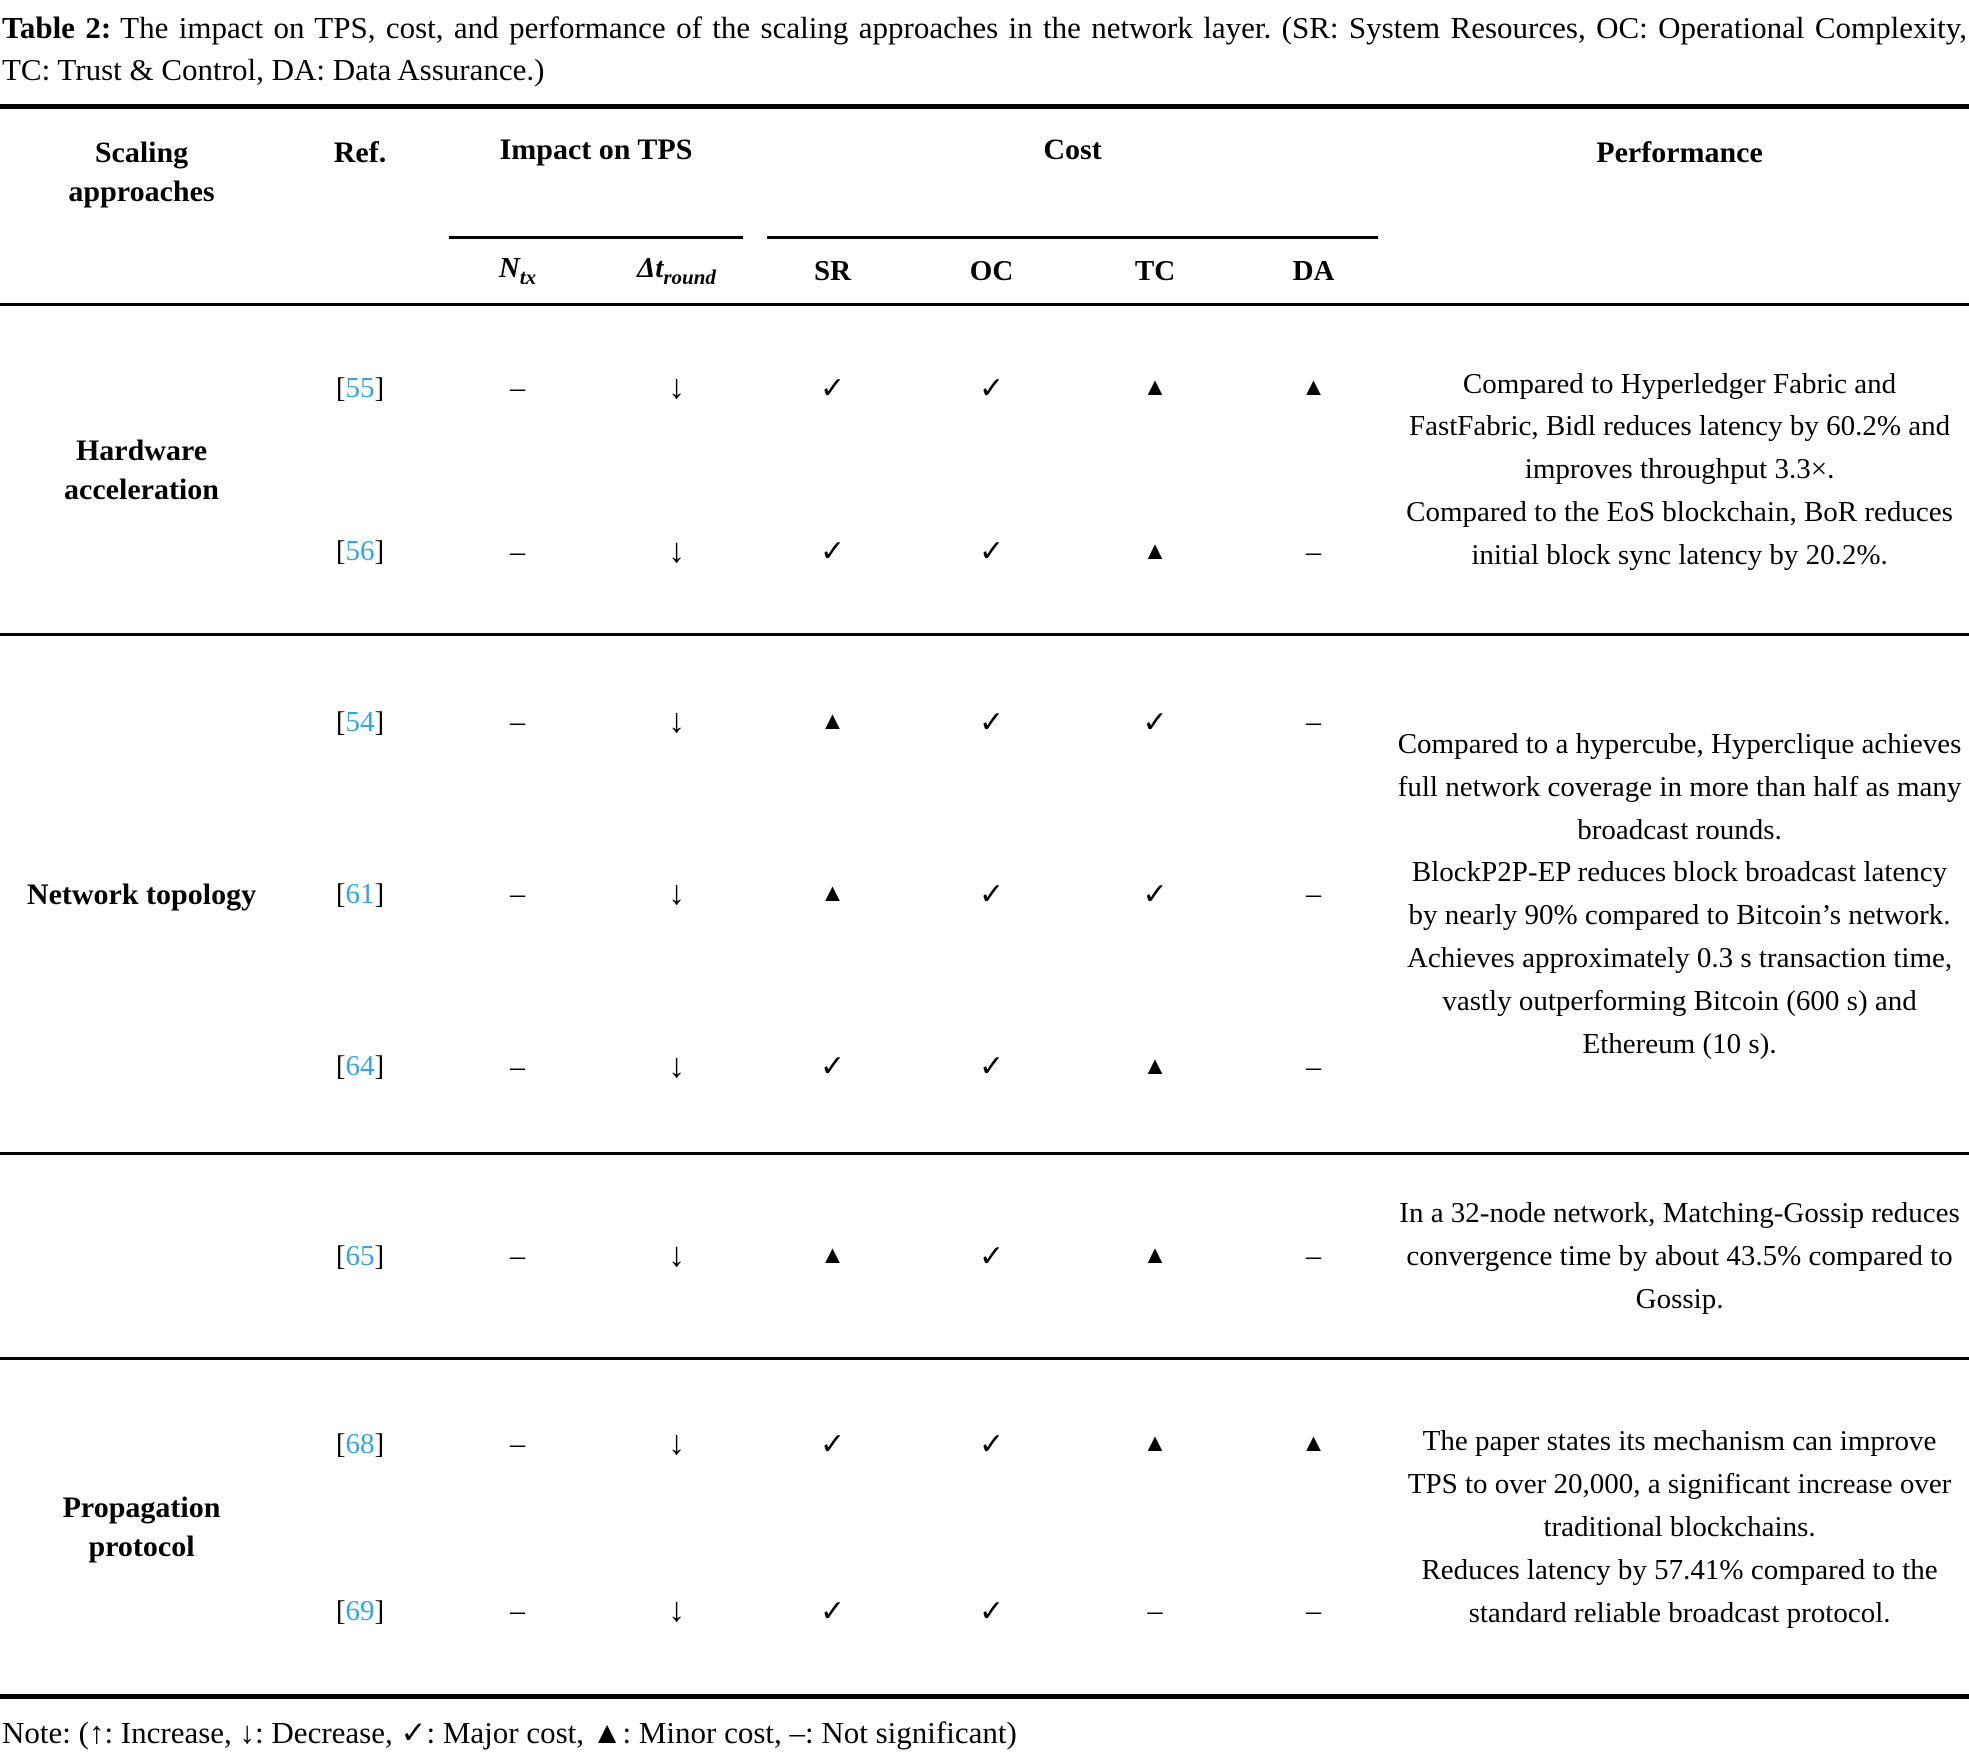 The image size is (1969, 1760). I want to click on header-scaling-approaches: Scaling approaches, so click(141, 172).